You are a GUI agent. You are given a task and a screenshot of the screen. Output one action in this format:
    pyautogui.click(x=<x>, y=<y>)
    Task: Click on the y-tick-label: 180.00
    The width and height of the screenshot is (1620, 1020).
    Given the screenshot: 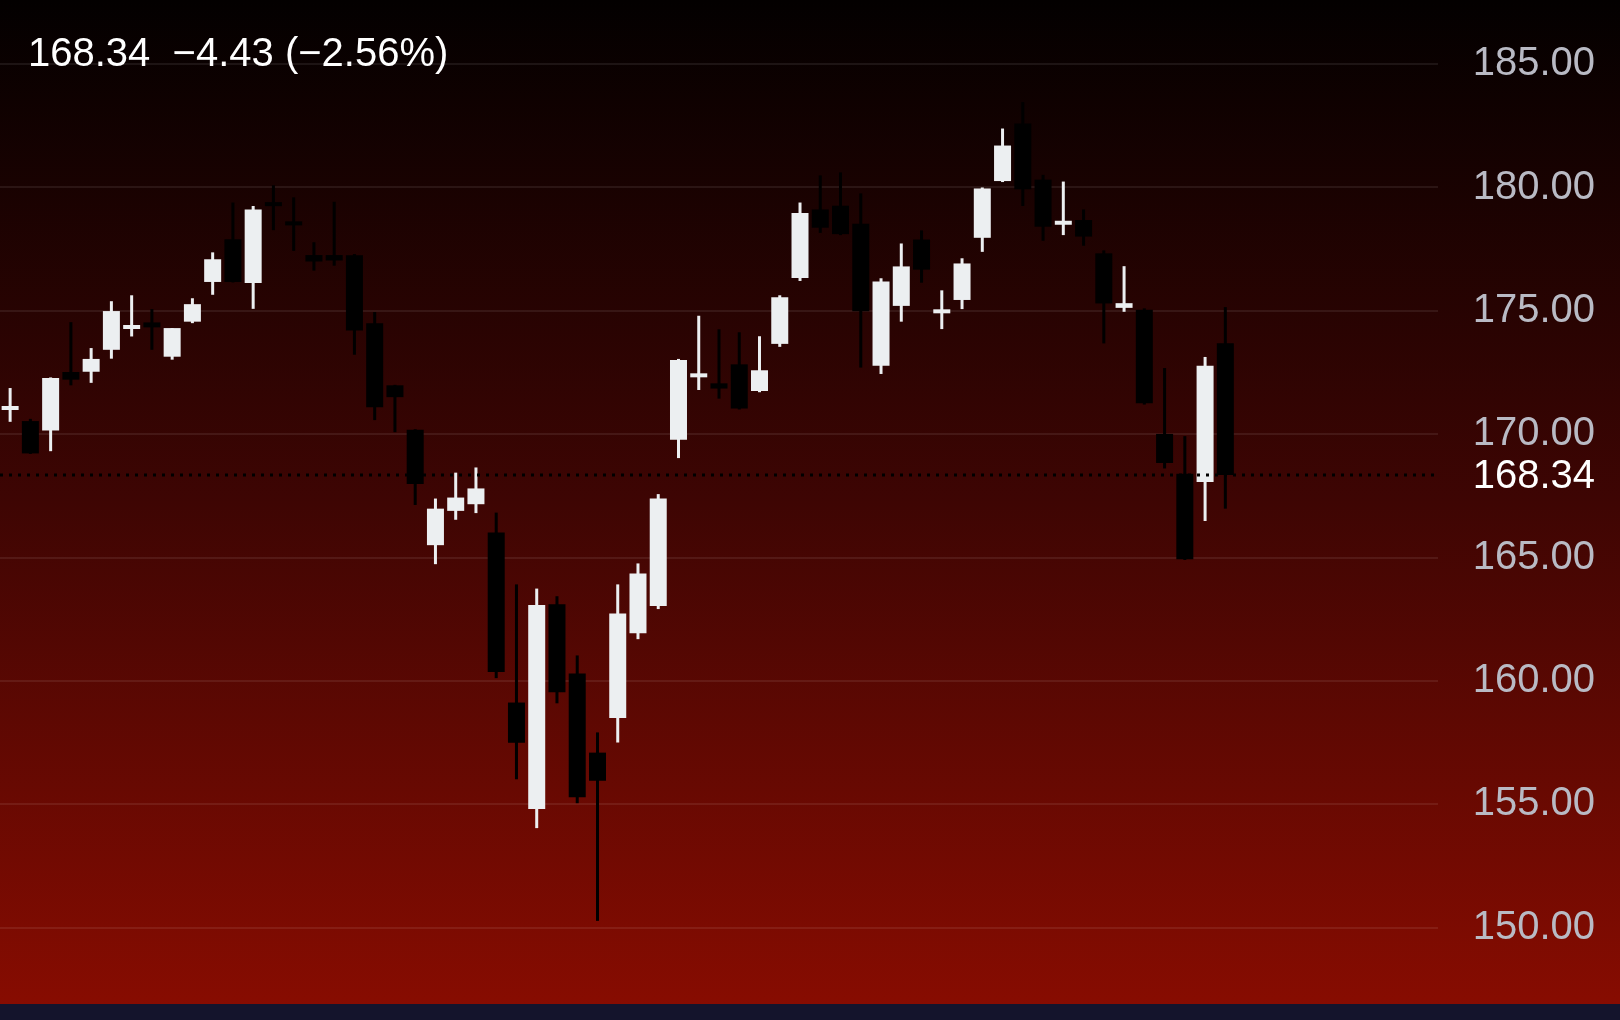 What is the action you would take?
    pyautogui.click(x=1533, y=184)
    